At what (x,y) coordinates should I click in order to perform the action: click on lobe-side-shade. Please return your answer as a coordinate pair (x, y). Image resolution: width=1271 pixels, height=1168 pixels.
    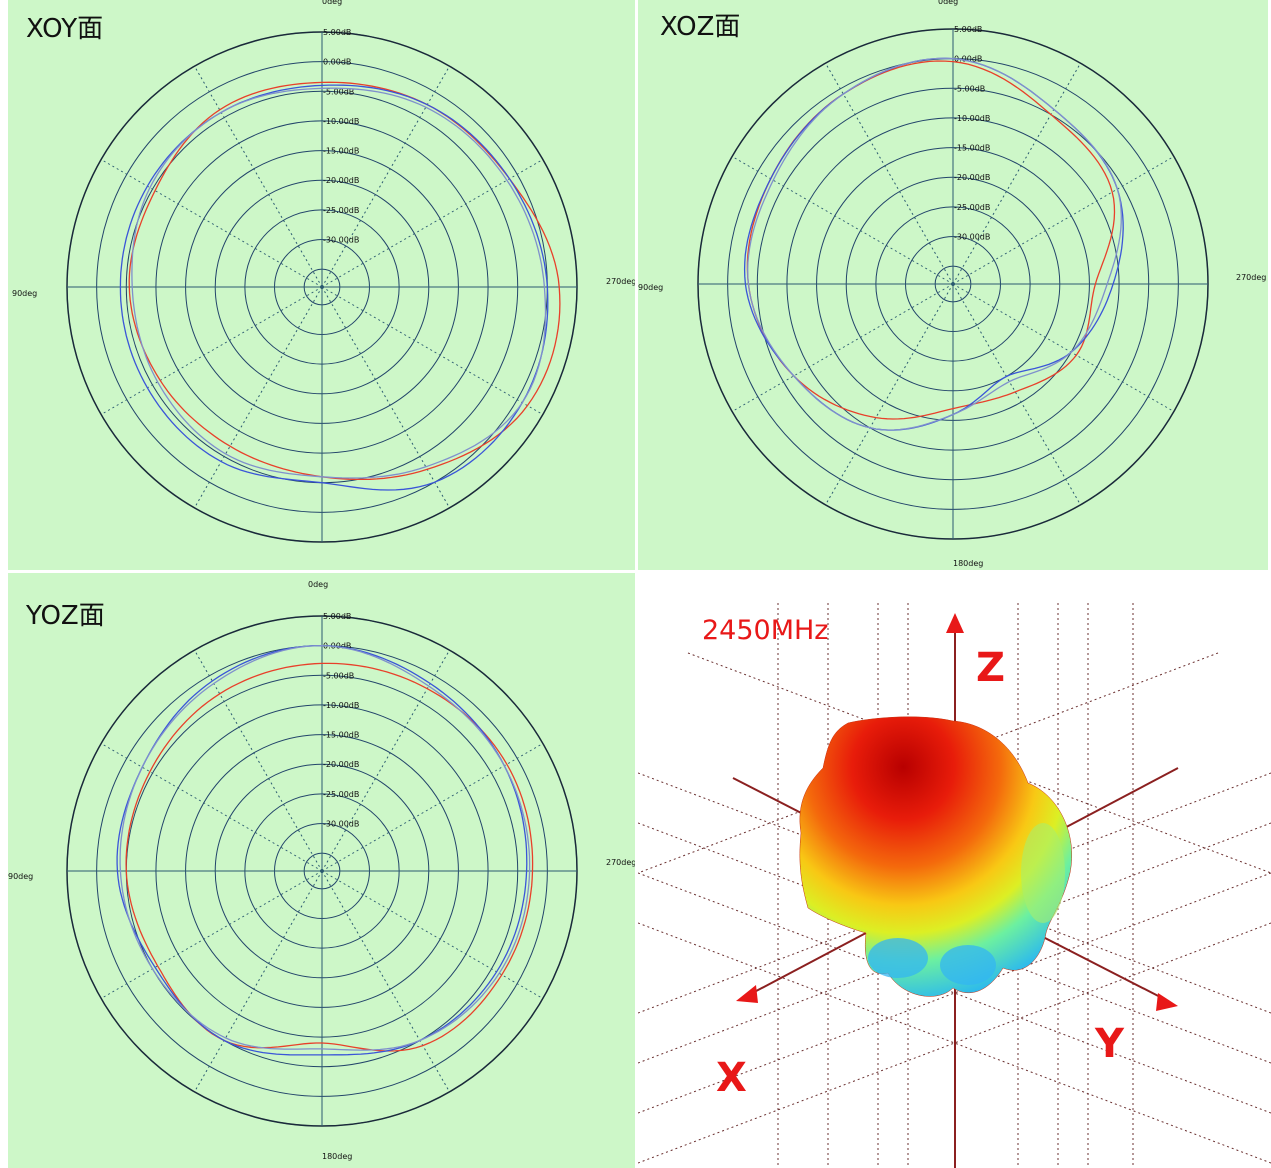
    Looking at the image, I should click on (1043, 873).